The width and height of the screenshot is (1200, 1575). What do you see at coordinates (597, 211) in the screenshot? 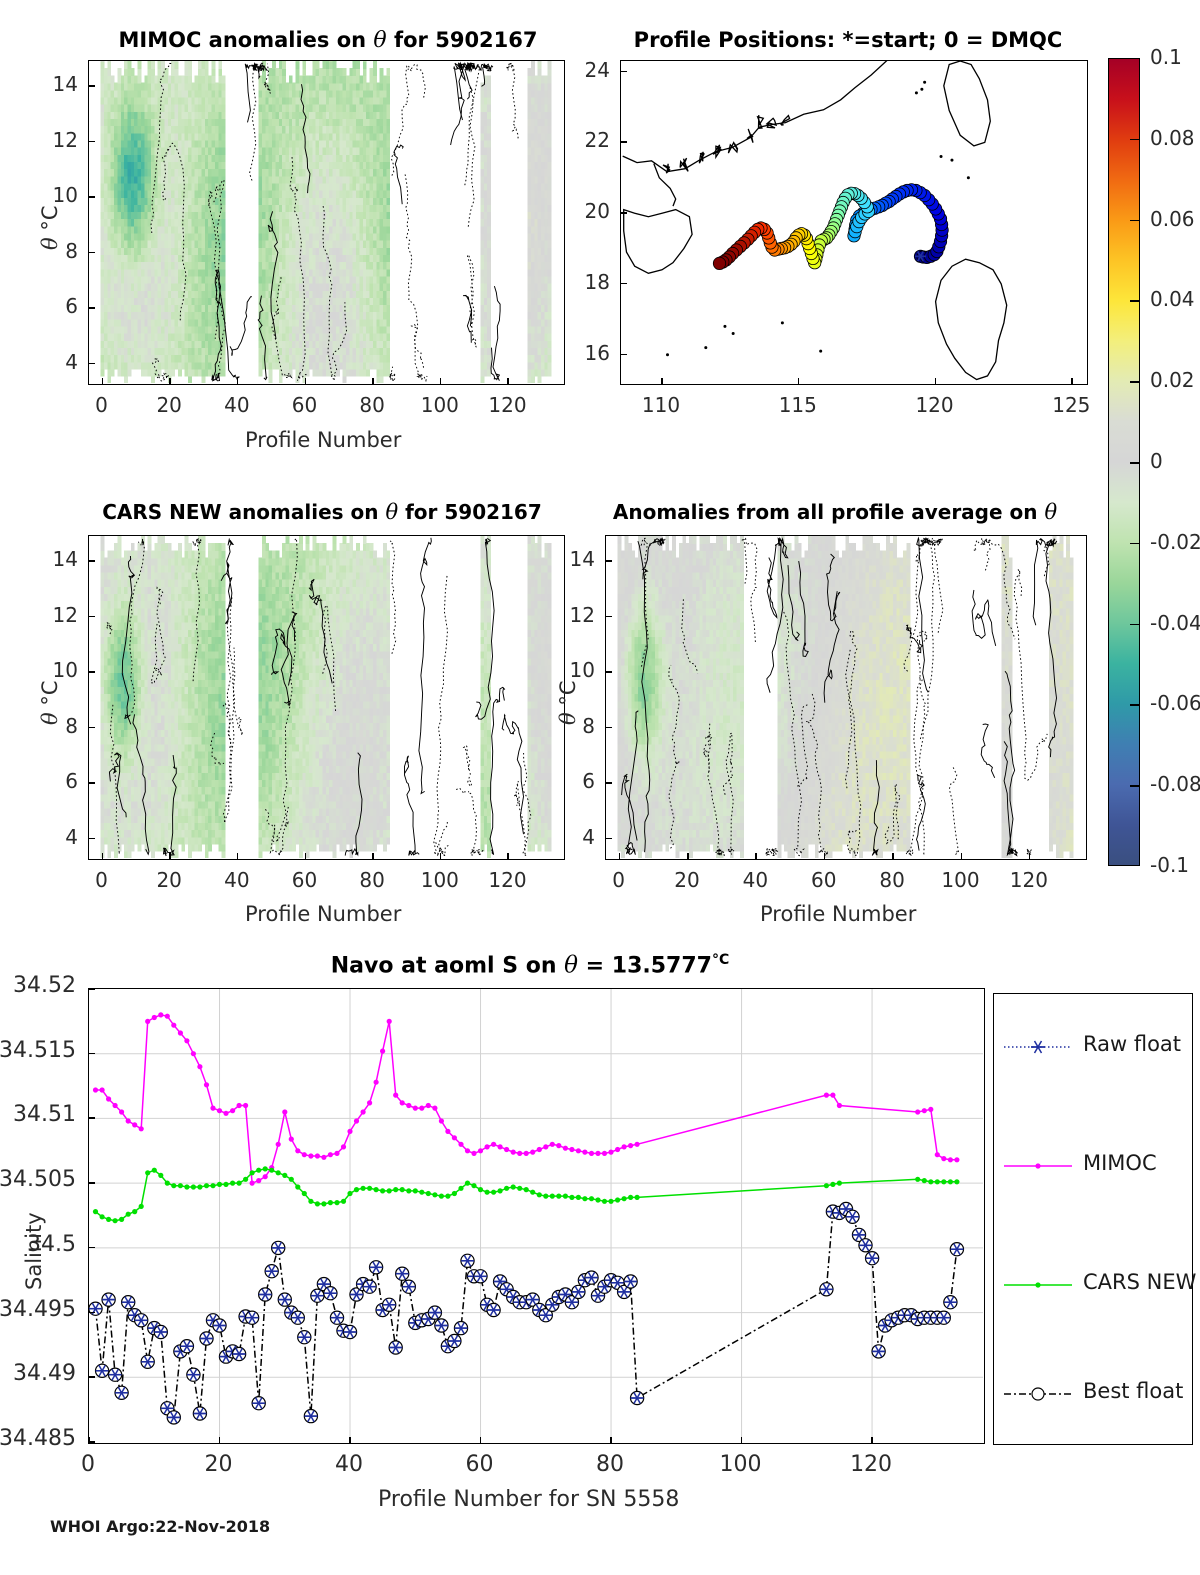
I see `map-ytick-20: 20` at bounding box center [597, 211].